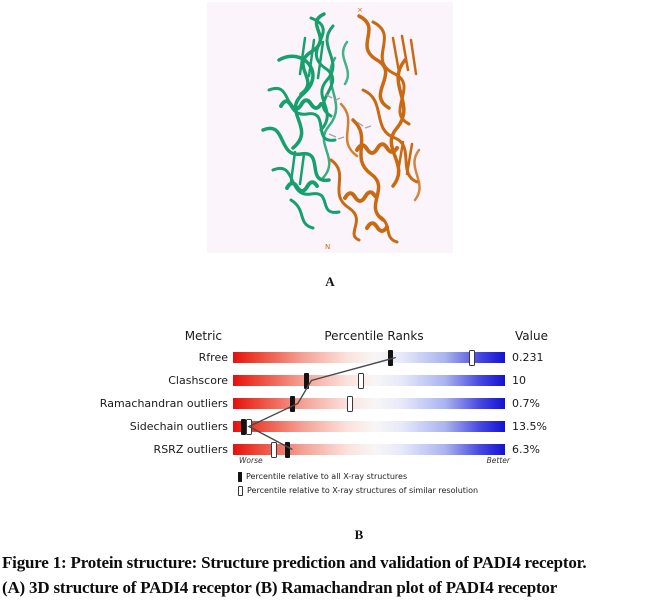 This screenshot has height=610, width=645. Describe the element at coordinates (178, 426) in the screenshot. I see `metric-label: Sidechain outliers` at that location.